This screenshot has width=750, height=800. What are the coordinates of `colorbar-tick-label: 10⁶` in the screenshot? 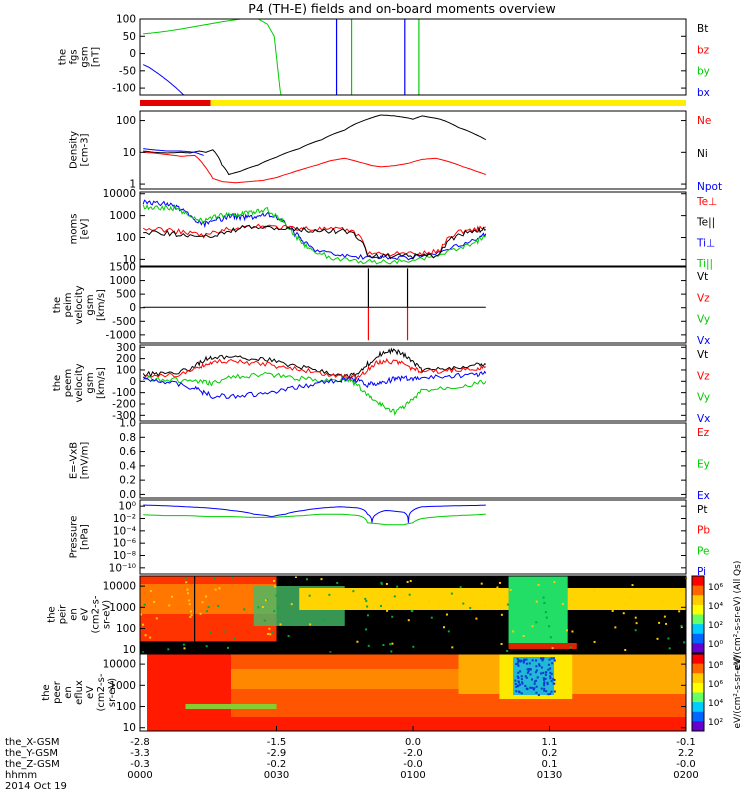 It's located at (715, 588).